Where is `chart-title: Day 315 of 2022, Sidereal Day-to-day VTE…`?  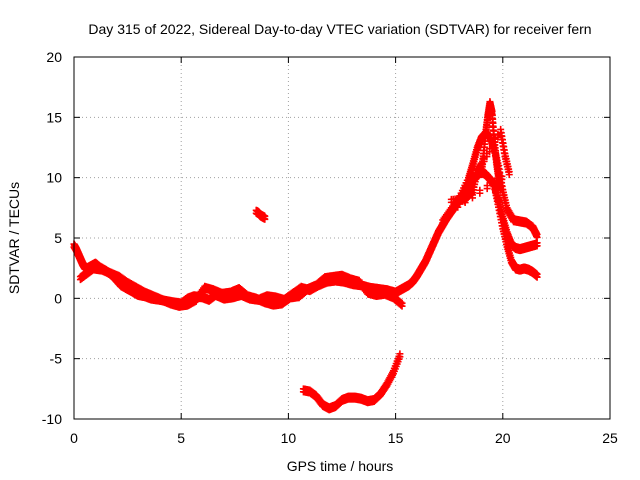
chart-title: Day 315 of 2022, Sidereal Day-to-day VTE… is located at coordinates (339, 29).